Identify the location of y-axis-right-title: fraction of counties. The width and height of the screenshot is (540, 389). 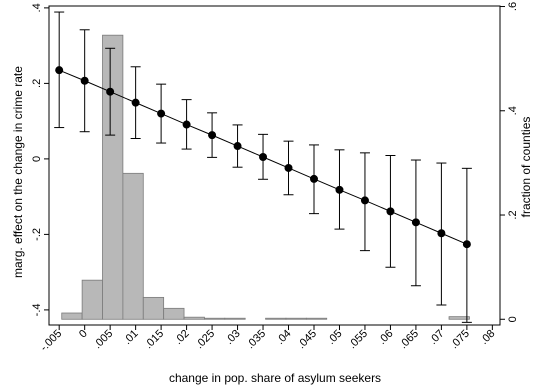
(526, 167).